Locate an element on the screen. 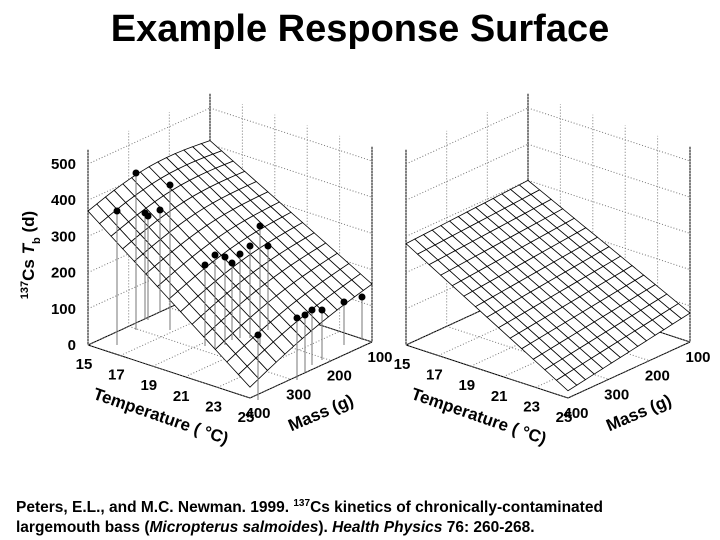 The height and width of the screenshot is (540, 720). z-axis-label: 137Cs Tb (d) is located at coordinates (31, 255).